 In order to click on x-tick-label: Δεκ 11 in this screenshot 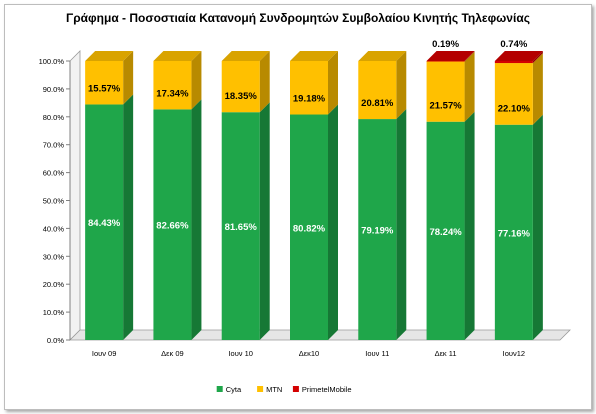, I will do `click(446, 353)`.